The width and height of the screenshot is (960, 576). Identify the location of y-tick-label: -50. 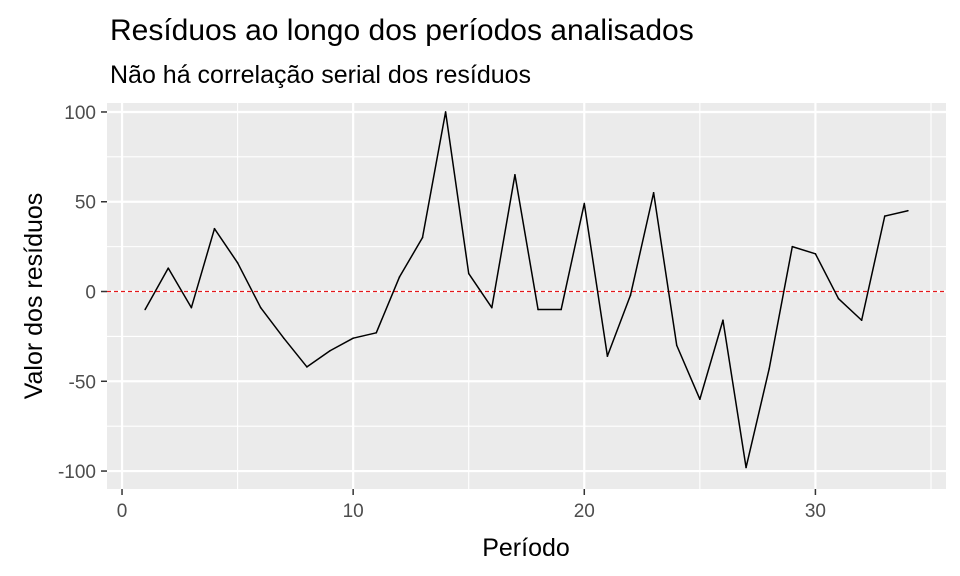
(82, 382).